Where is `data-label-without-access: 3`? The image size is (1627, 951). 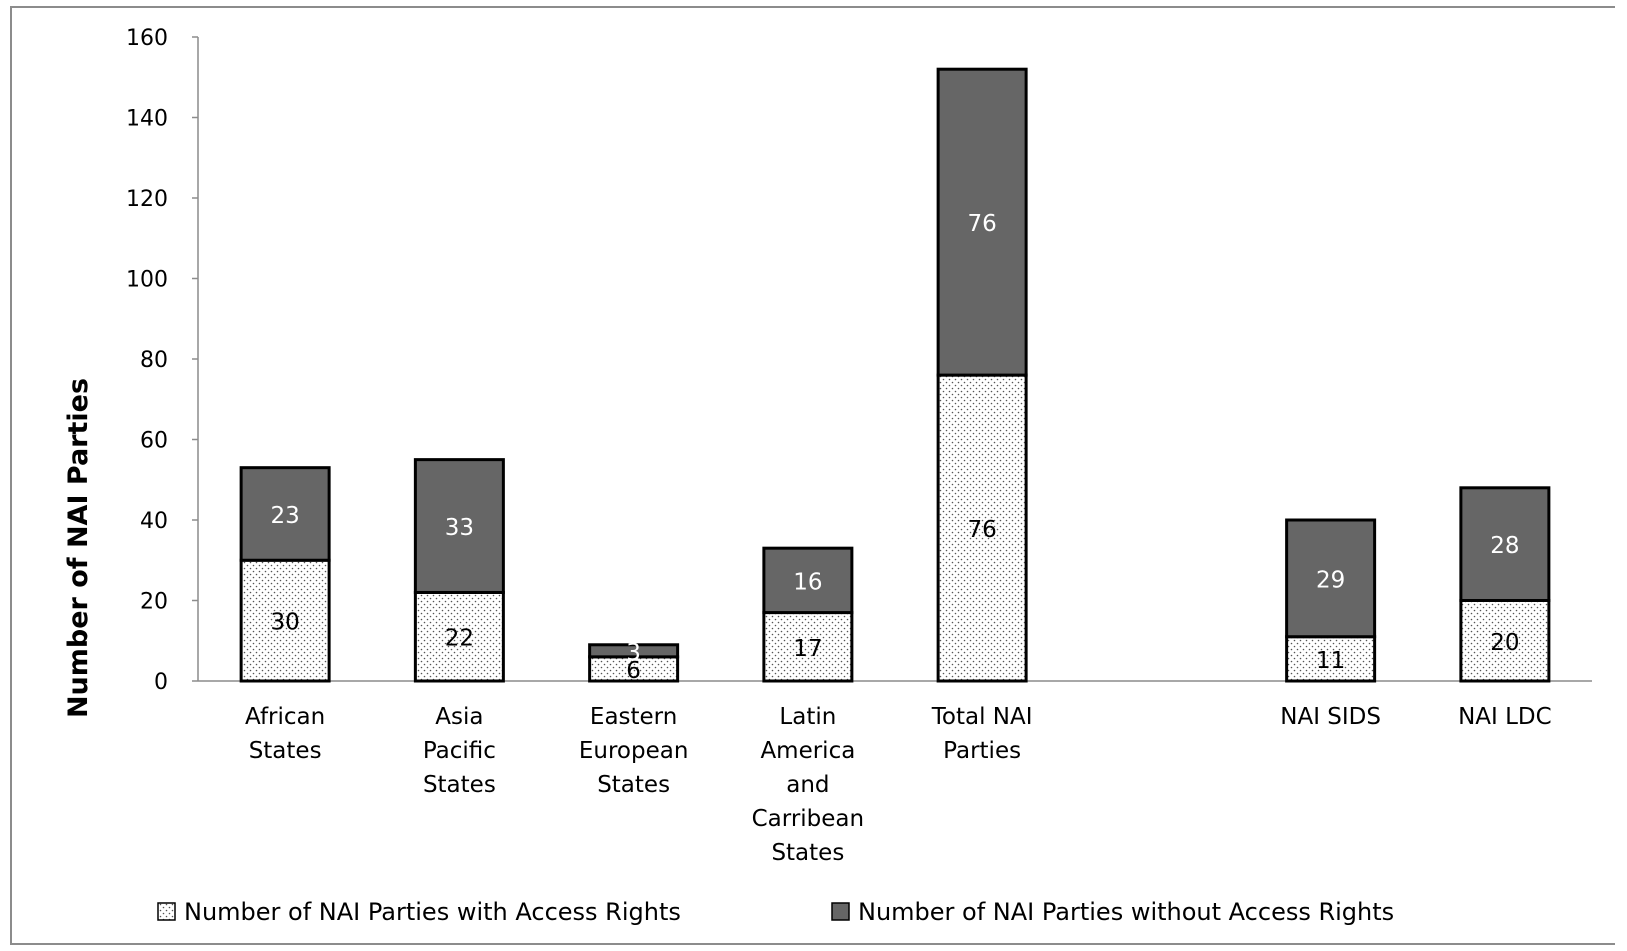
data-label-without-access: 3 is located at coordinates (633, 653).